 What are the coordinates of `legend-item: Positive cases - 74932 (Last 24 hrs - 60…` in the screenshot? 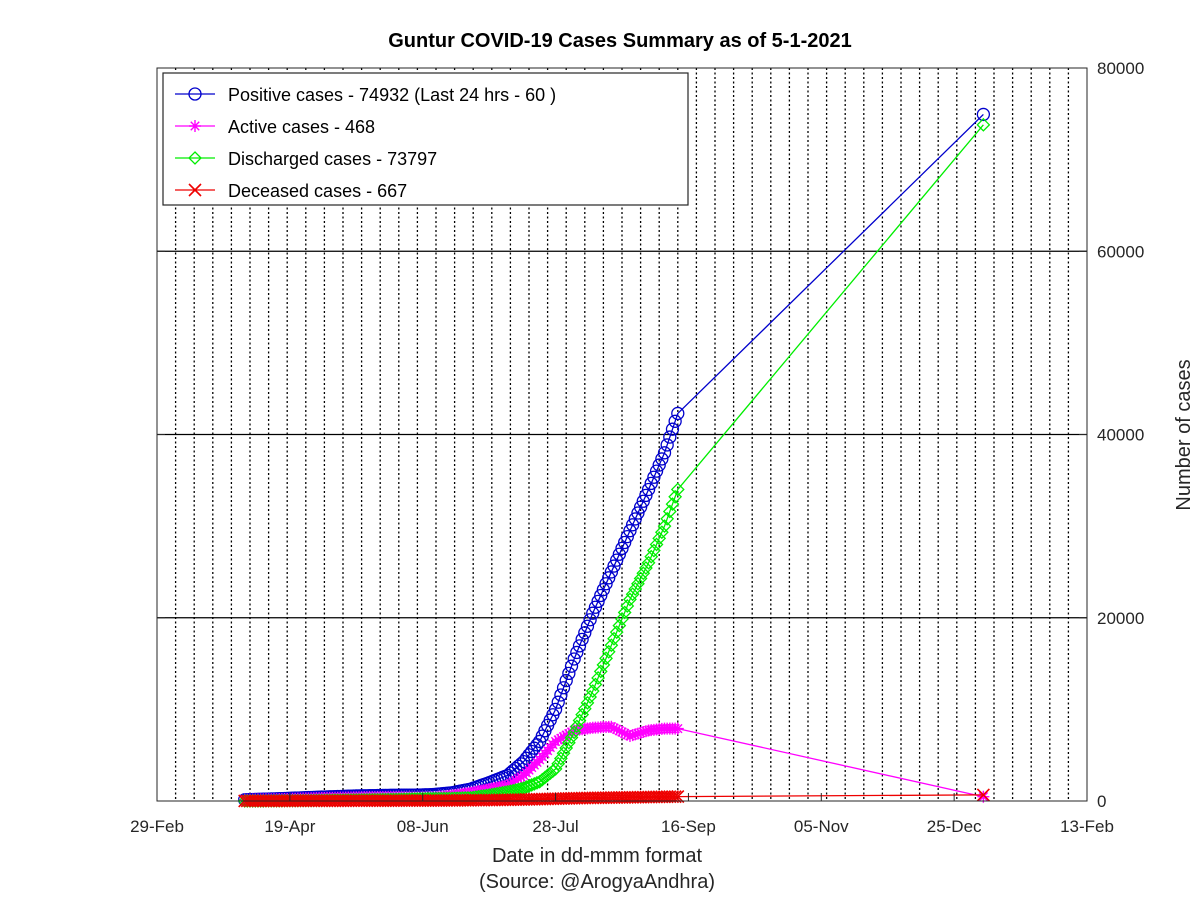 It's located at (365, 95).